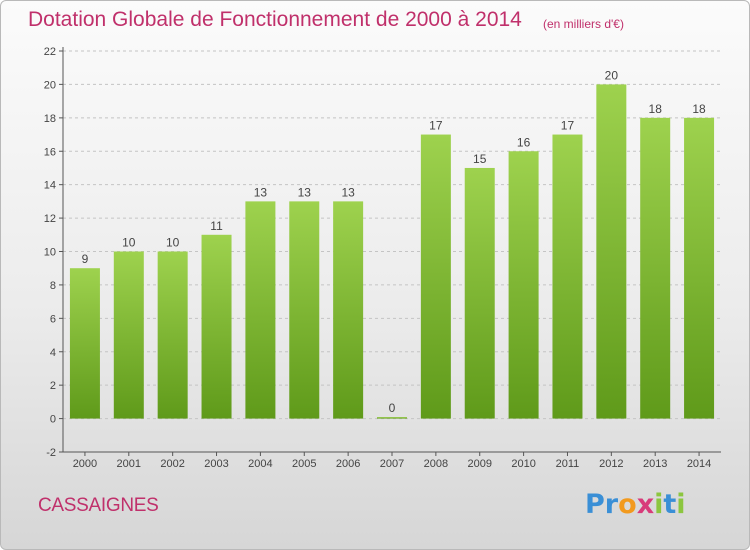  Describe the element at coordinates (85, 464) in the screenshot. I see `x-tick-label: 2000` at that location.